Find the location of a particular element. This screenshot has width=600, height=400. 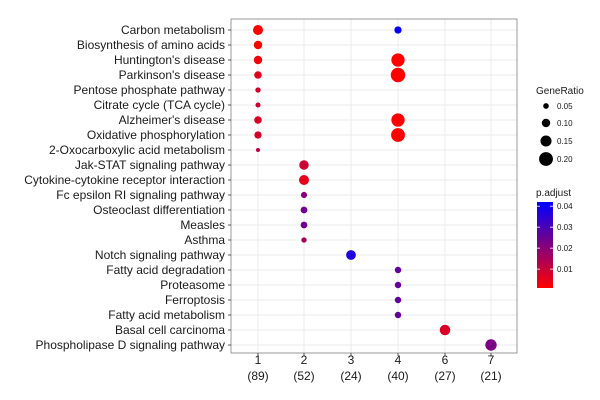

x-tick-labels: 1 (89) 2 (52) 3 (24) 4 (40) 6 (27) 7 (21) is located at coordinates (374, 368).